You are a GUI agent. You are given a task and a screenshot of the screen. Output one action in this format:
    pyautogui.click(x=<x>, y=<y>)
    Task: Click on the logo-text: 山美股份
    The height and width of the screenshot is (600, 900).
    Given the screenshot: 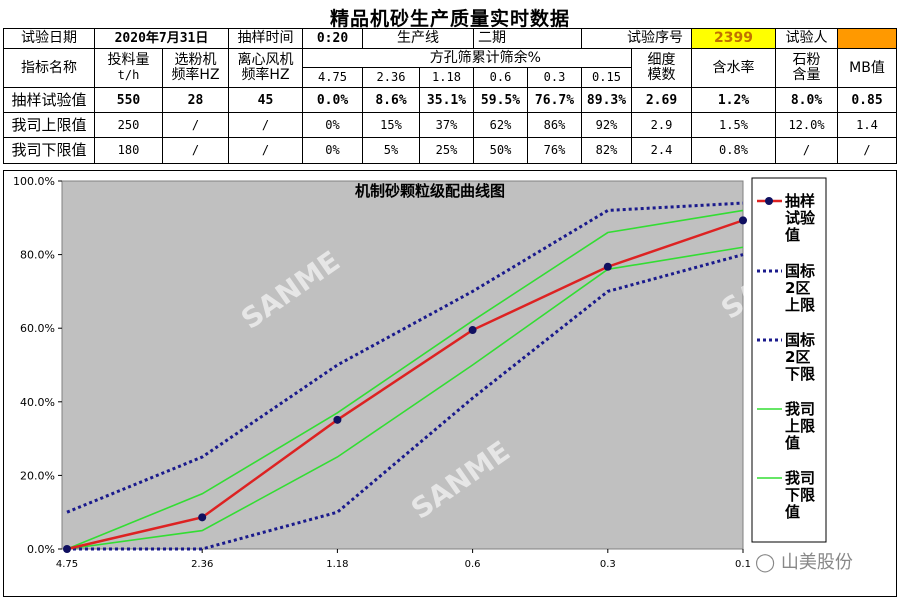 What is the action you would take?
    pyautogui.click(x=816, y=562)
    